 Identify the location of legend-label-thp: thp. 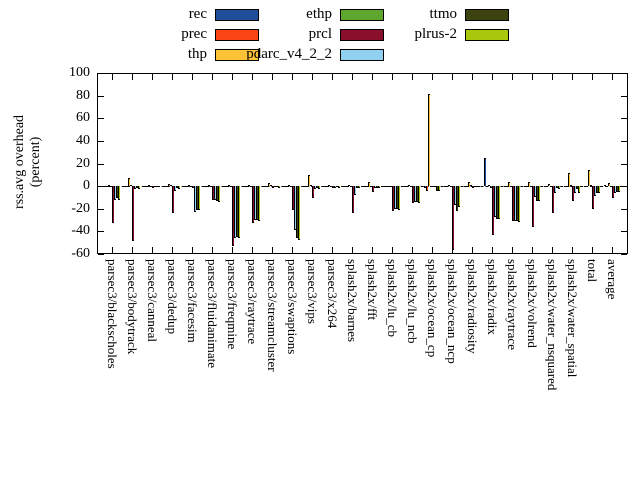
(197, 54).